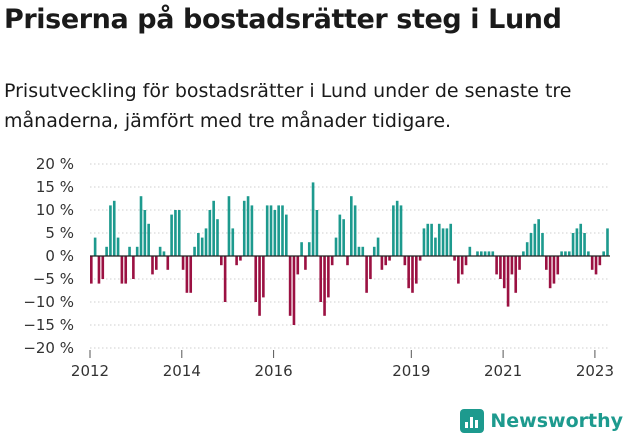 The width and height of the screenshot is (631, 439). Describe the element at coordinates (55, 187) in the screenshot. I see `y-tick-label: 15 %` at that location.